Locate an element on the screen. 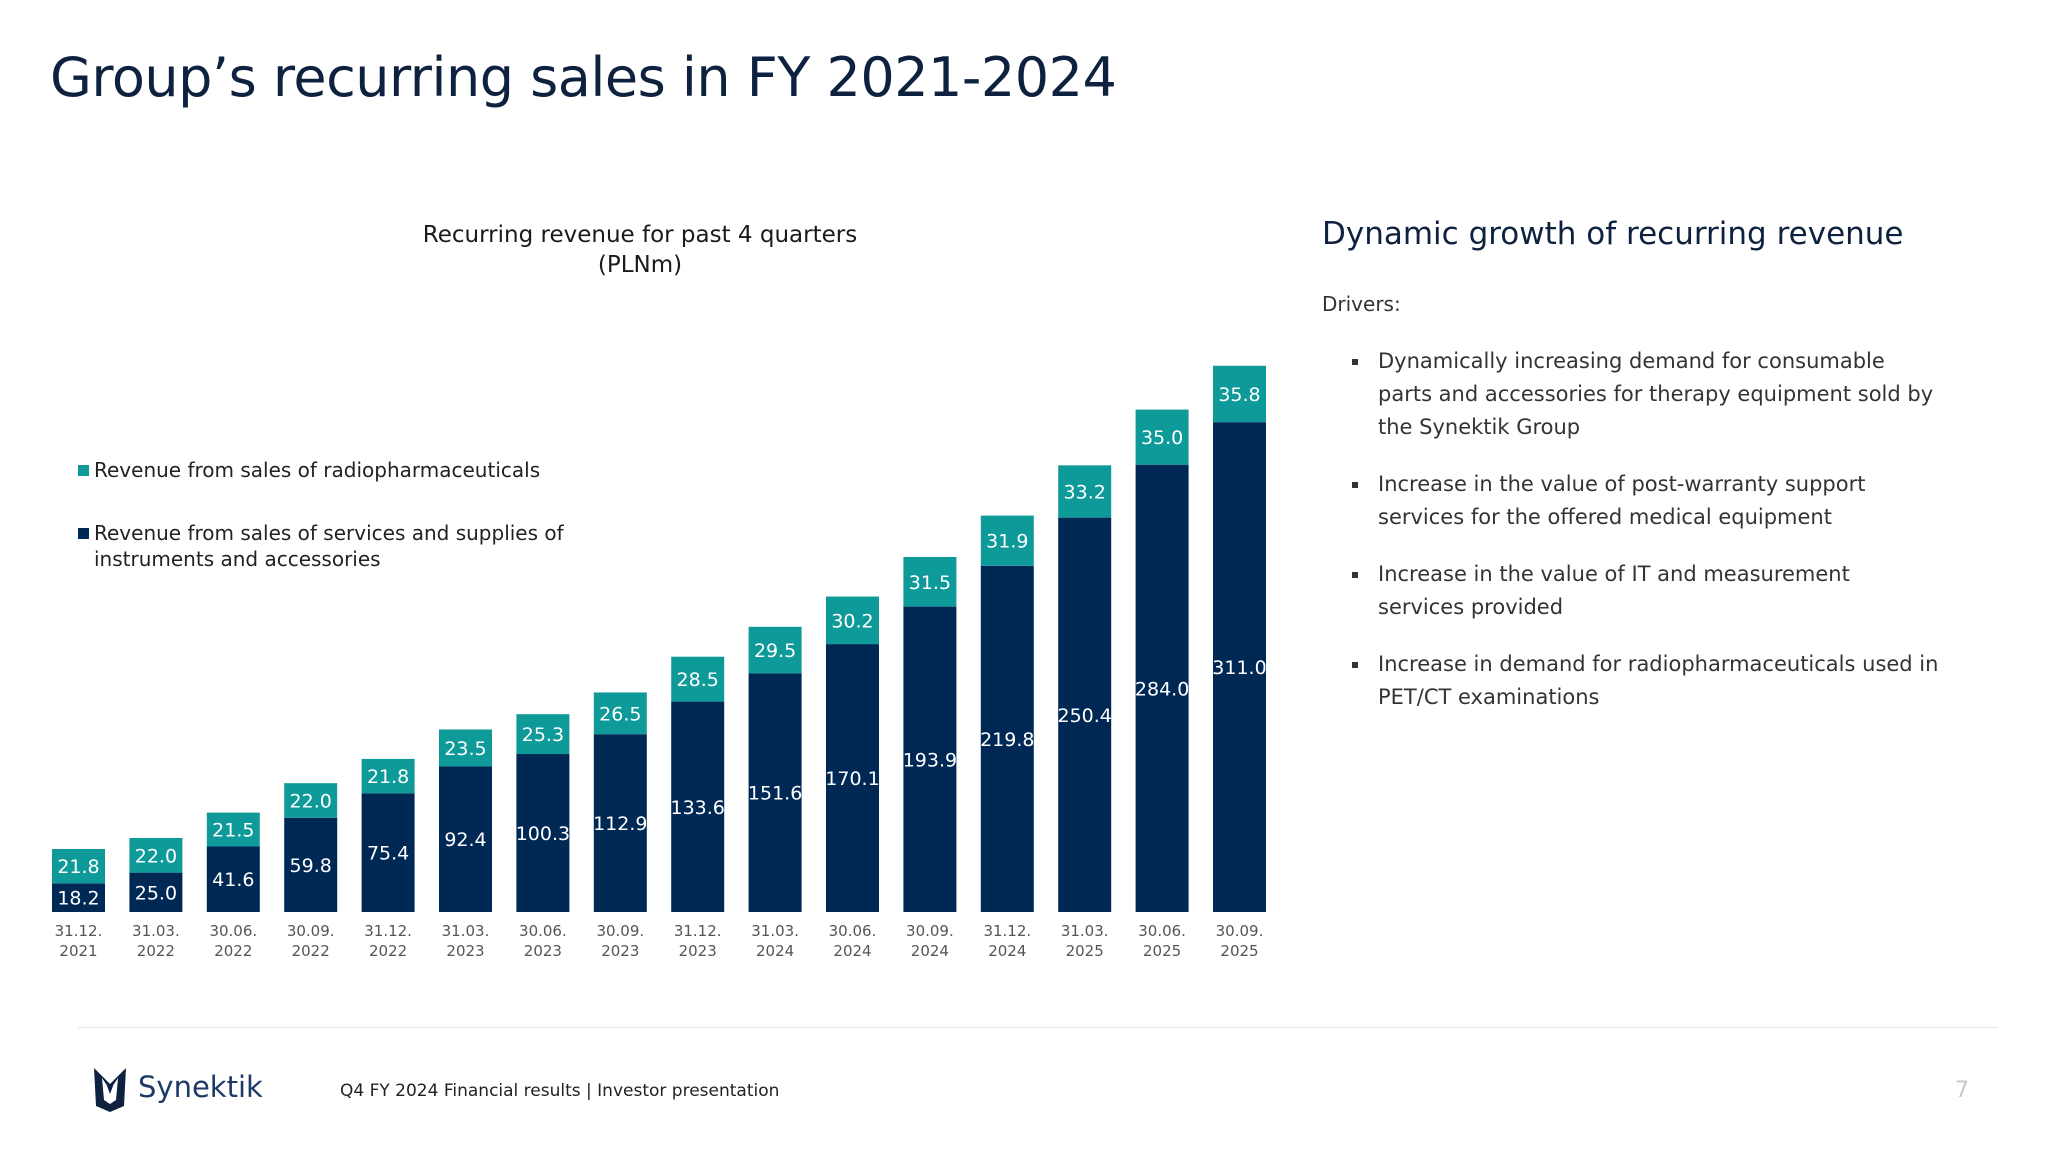 This screenshot has width=2048, height=1152. page-number: 7 is located at coordinates (1962, 1090).